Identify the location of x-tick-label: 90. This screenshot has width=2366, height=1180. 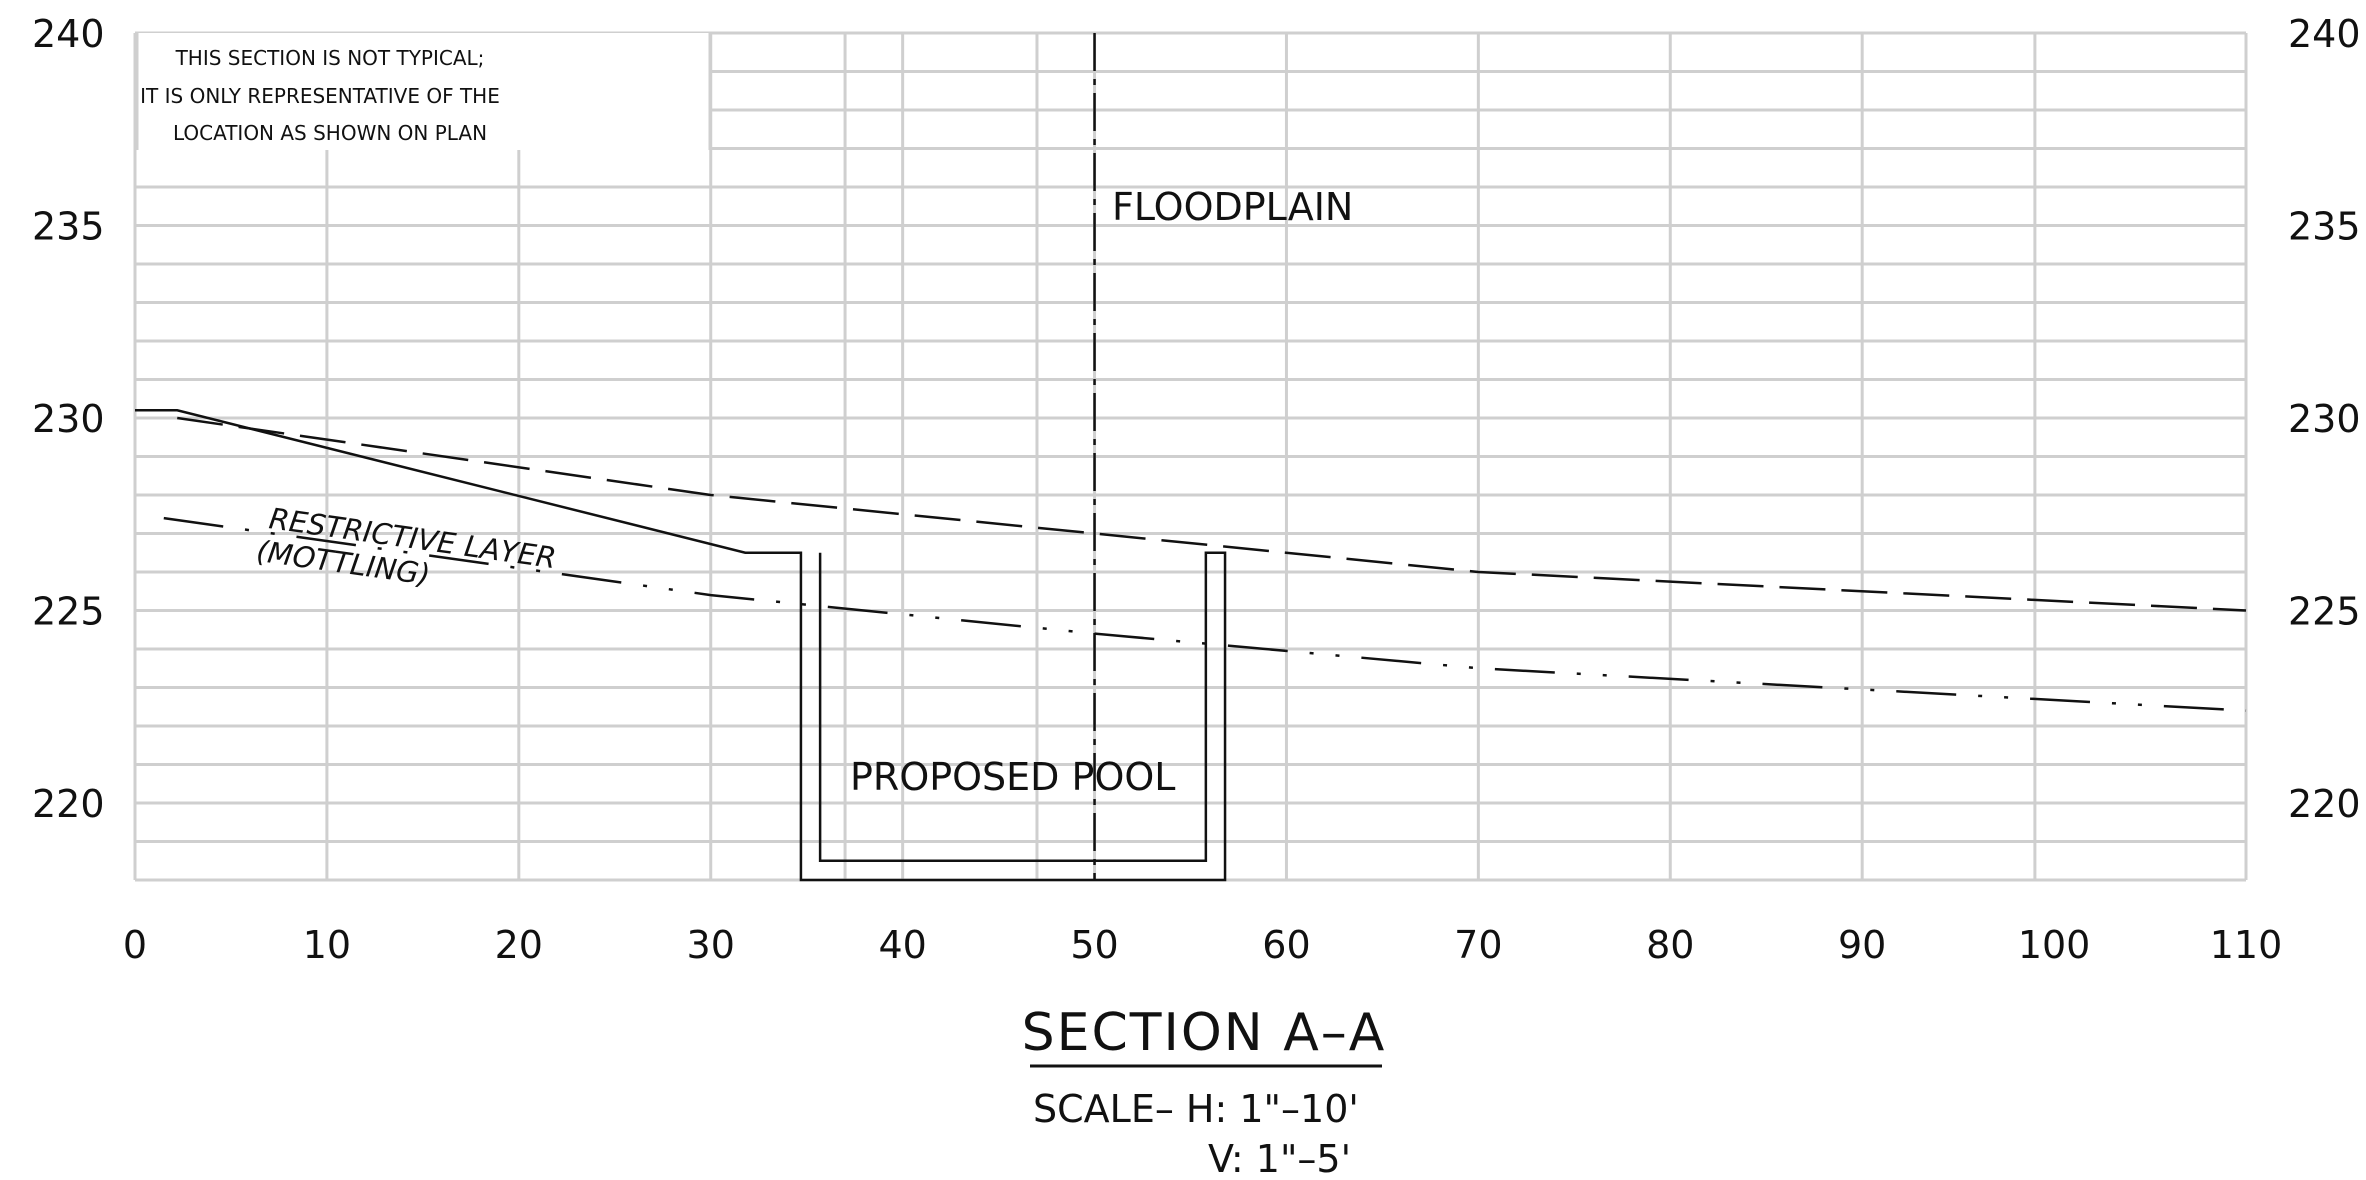
(1862, 945).